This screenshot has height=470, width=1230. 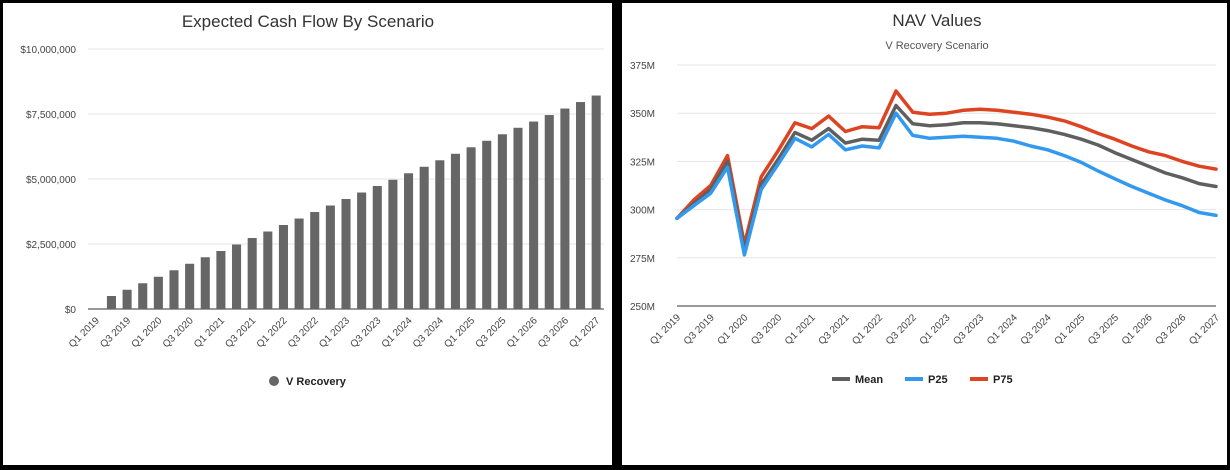 What do you see at coordinates (938, 380) in the screenshot?
I see `legend-label: P25` at bounding box center [938, 380].